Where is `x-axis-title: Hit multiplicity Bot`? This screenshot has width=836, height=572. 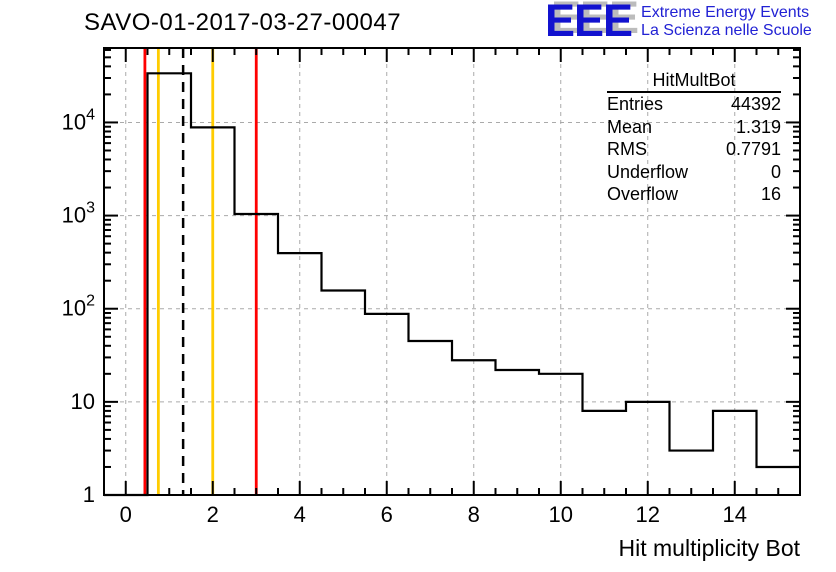
x-axis-title: Hit multiplicity Bot is located at coordinates (709, 548).